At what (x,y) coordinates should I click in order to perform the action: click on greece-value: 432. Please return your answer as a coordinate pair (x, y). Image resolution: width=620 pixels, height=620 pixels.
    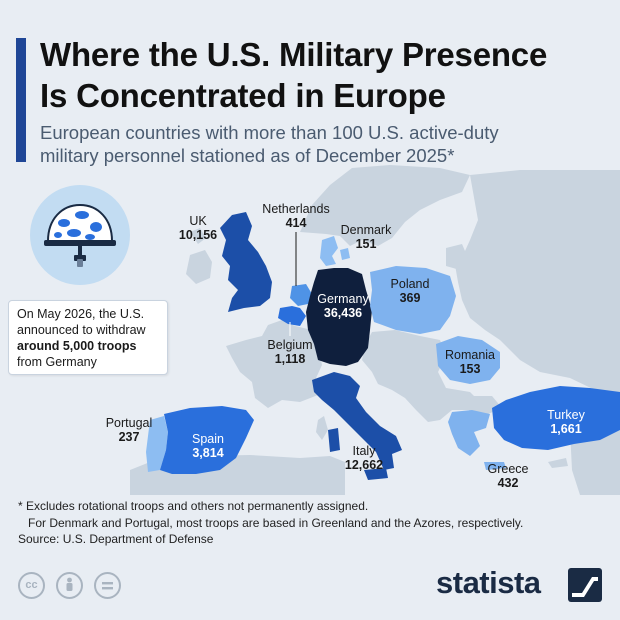
    Looking at the image, I should click on (508, 483).